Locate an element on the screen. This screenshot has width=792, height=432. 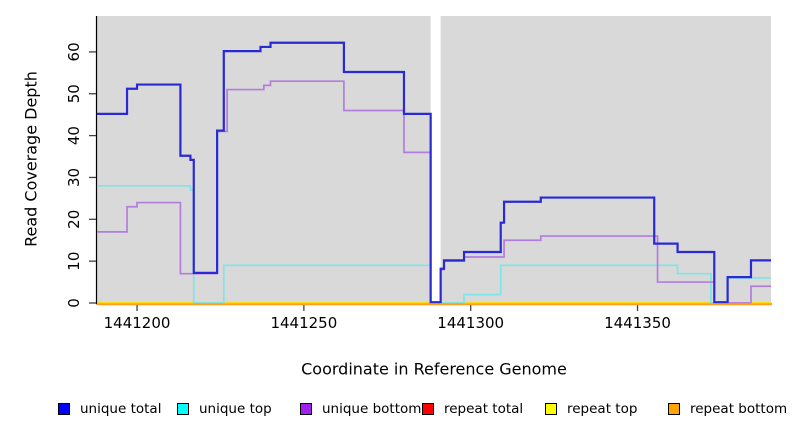
y-tick-label: 20 is located at coordinates (74, 219).